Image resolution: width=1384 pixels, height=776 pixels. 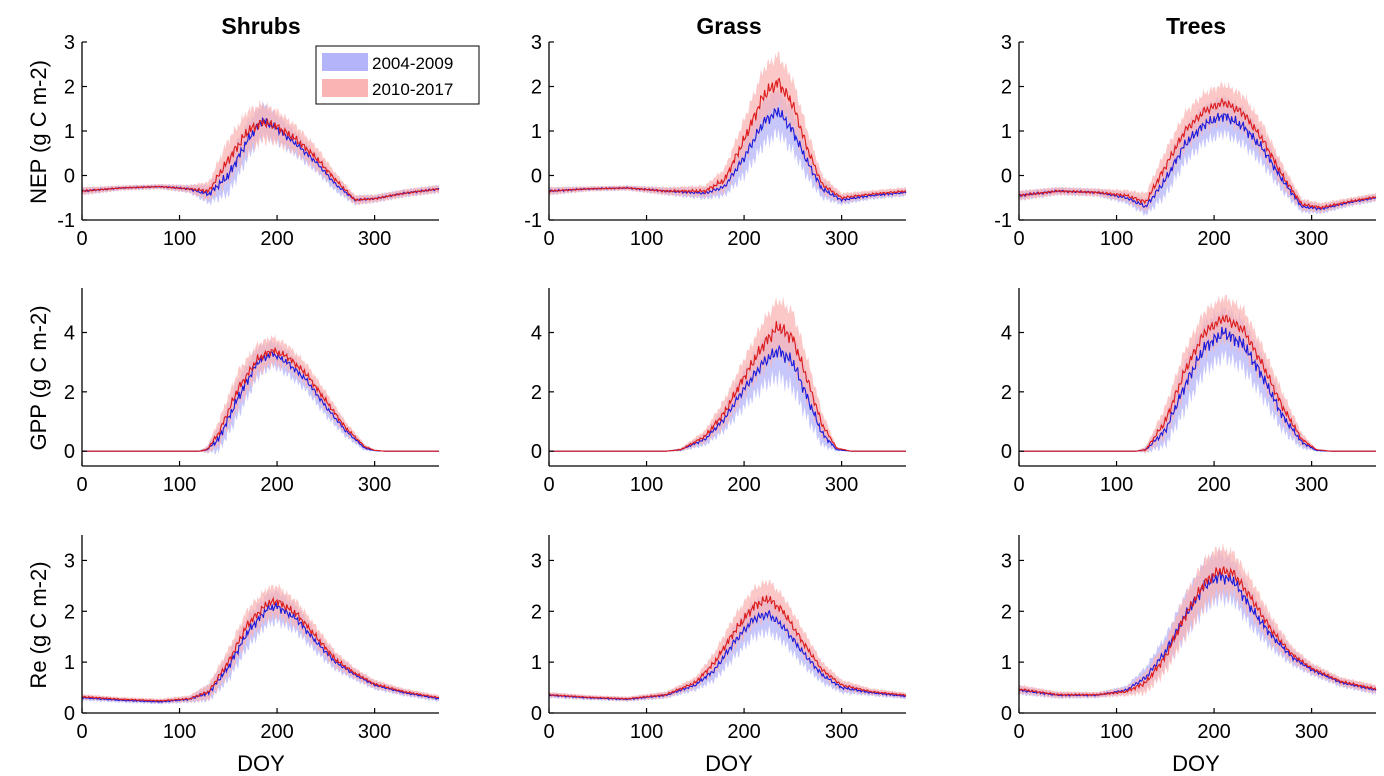 I want to click on y-axis-label-gpp: GPP (g C m-2), so click(x=38, y=377).